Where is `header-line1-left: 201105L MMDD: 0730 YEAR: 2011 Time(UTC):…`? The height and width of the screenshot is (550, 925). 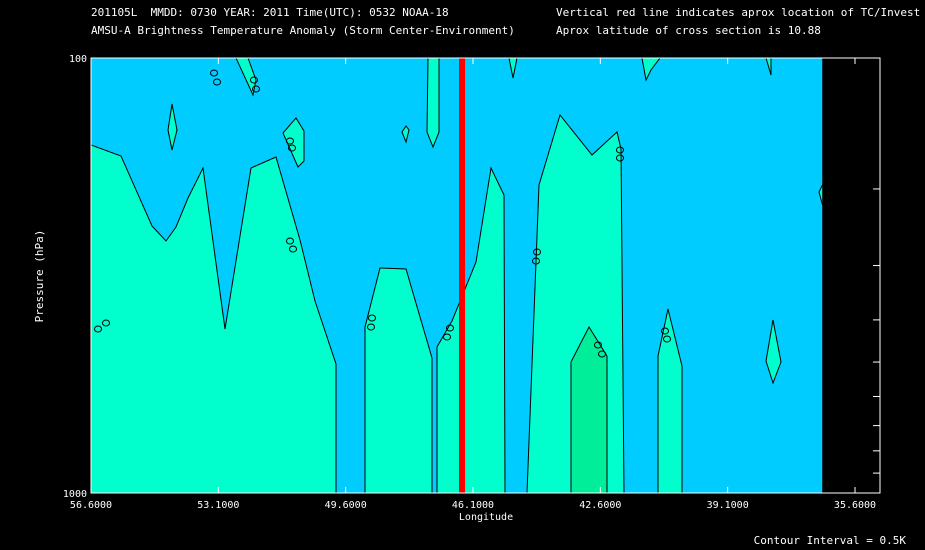
header-line1-left: 201105L MMDD: 0730 YEAR: 2011 Time(UTC):… is located at coordinates (270, 12).